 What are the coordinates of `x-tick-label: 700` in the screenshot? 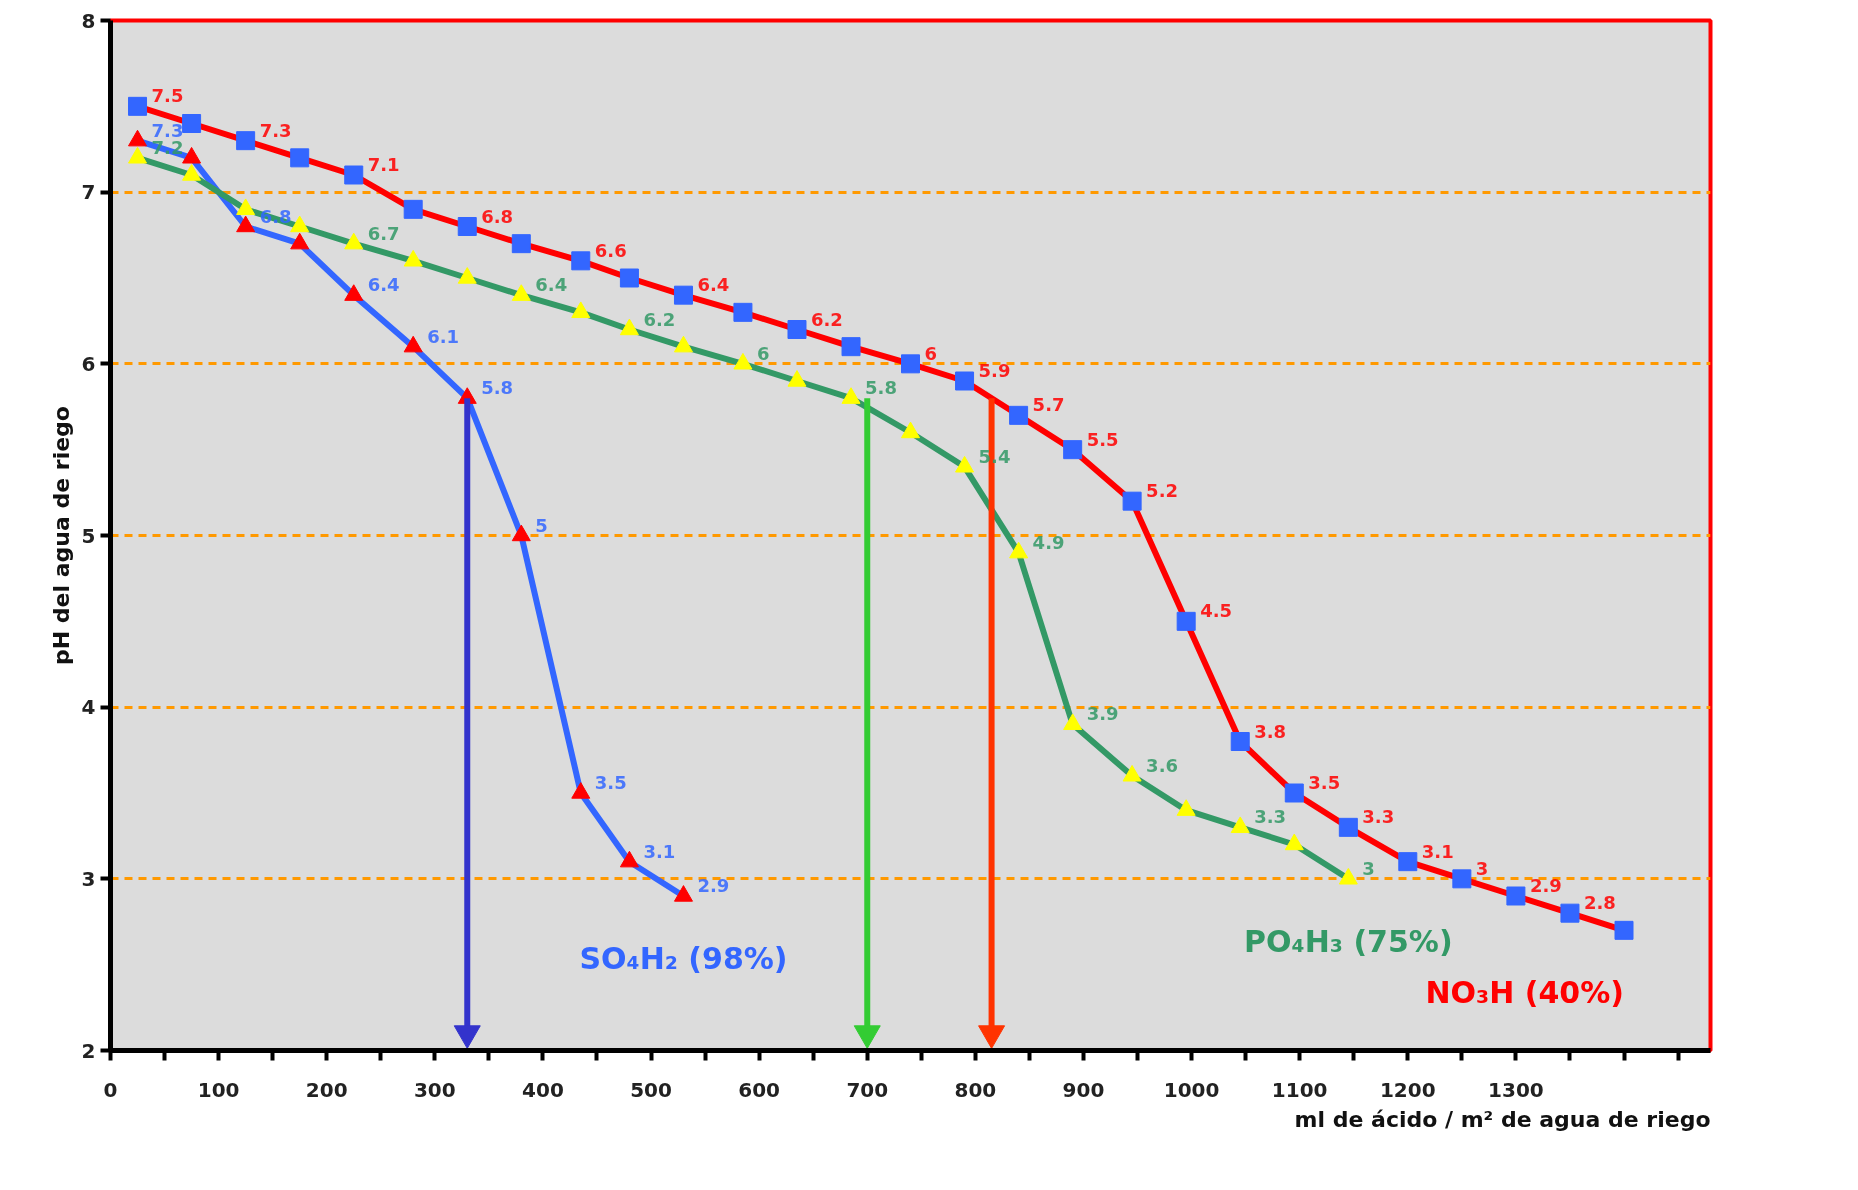 It's located at (867, 1089).